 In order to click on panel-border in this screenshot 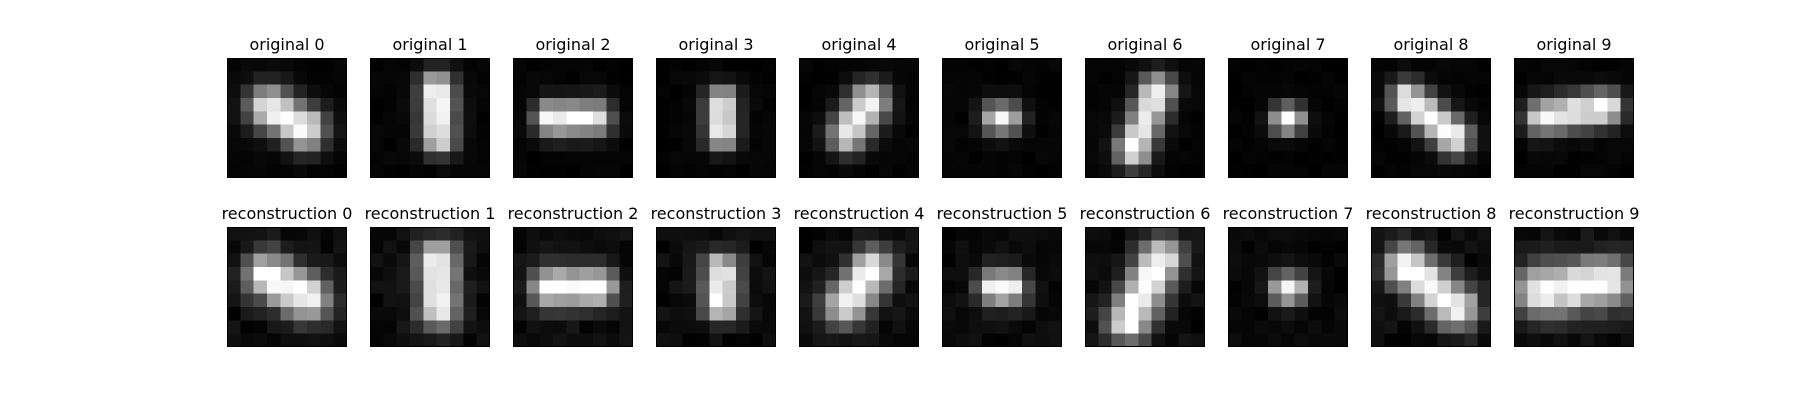, I will do `click(287, 118)`.